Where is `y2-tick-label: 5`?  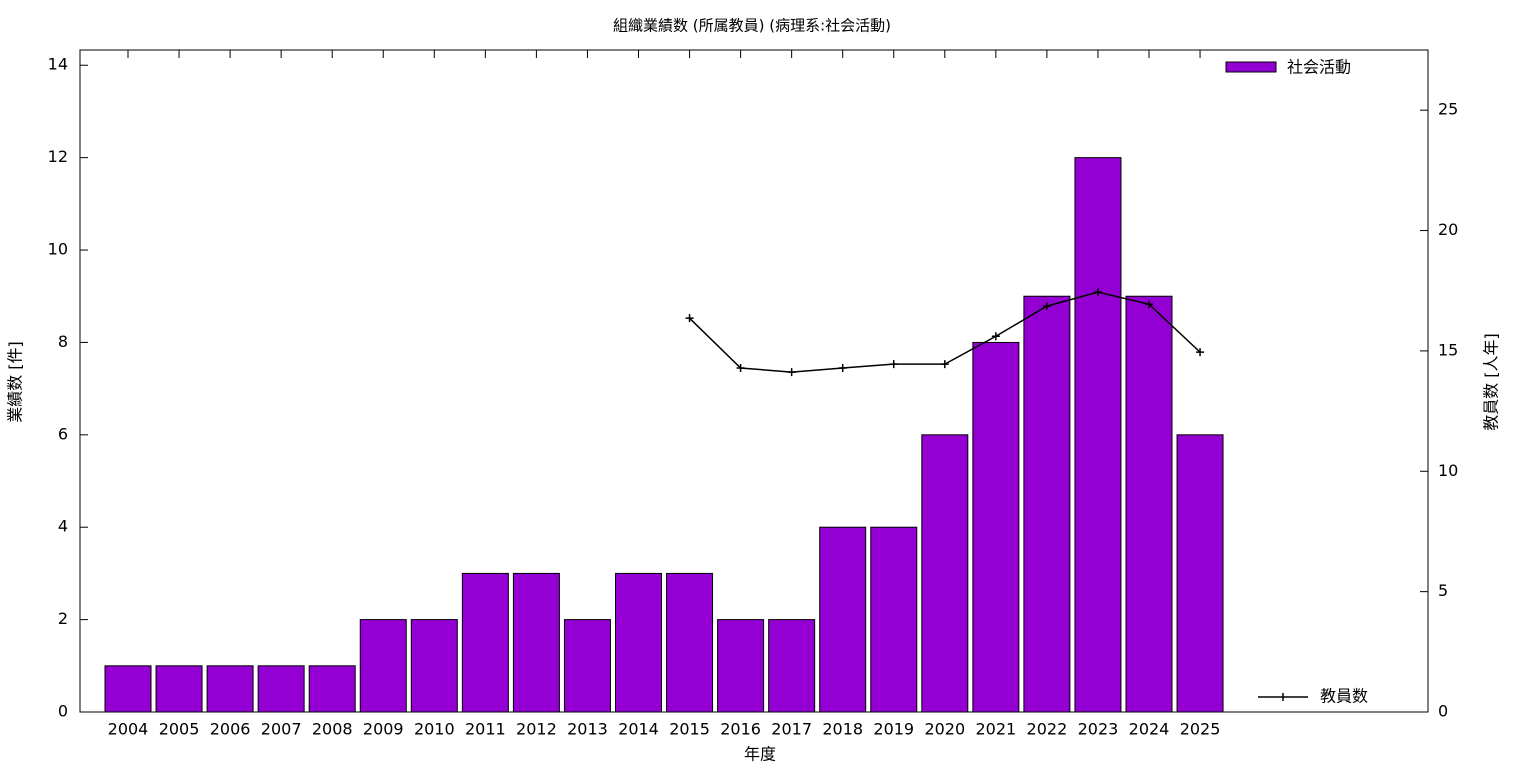
y2-tick-label: 5 is located at coordinates (1443, 590).